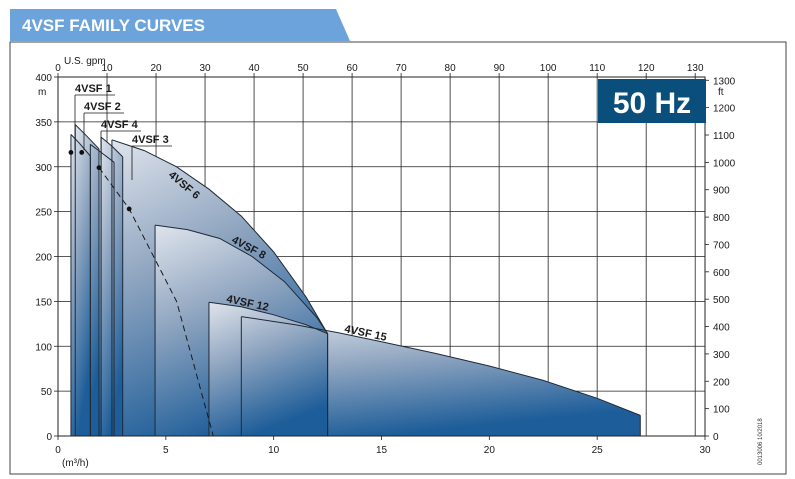 This screenshot has width=795, height=479. Describe the element at coordinates (721, 191) in the screenshot. I see `tick-label-y2: 900` at that location.